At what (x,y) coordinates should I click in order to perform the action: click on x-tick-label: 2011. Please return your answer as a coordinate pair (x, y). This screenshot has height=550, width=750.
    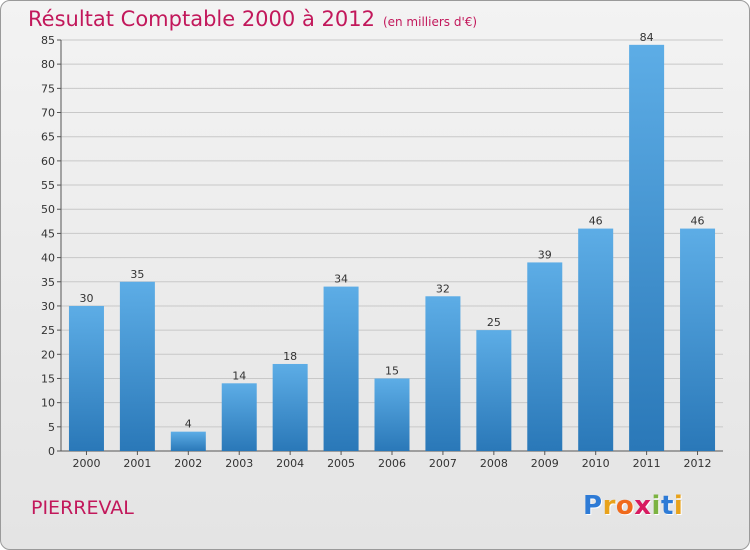
    Looking at the image, I should click on (647, 463).